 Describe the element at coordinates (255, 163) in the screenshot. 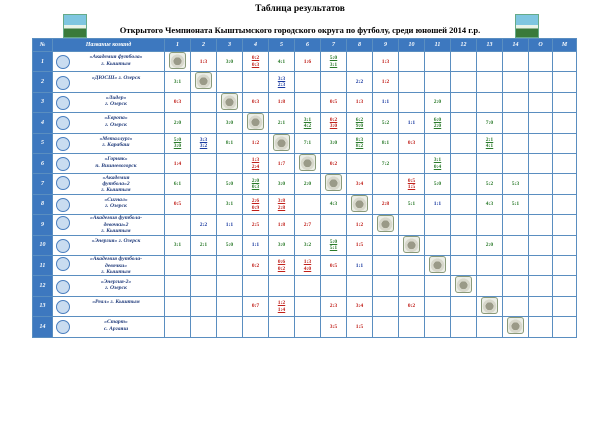

I see `score-value: 1:3 2:4` at that location.